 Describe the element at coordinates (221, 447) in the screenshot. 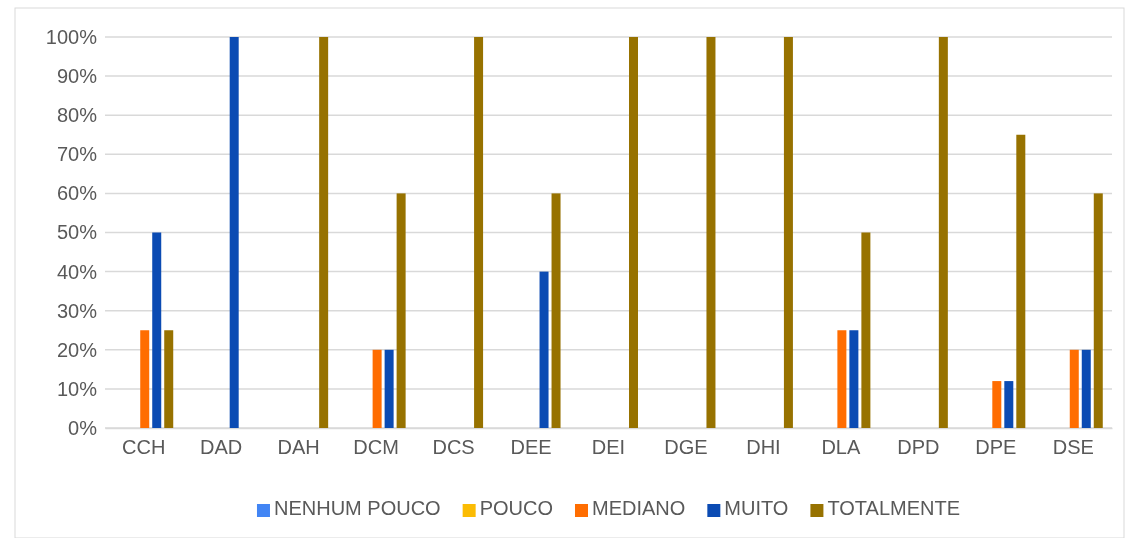

I see `x-tick-label: DAD` at that location.